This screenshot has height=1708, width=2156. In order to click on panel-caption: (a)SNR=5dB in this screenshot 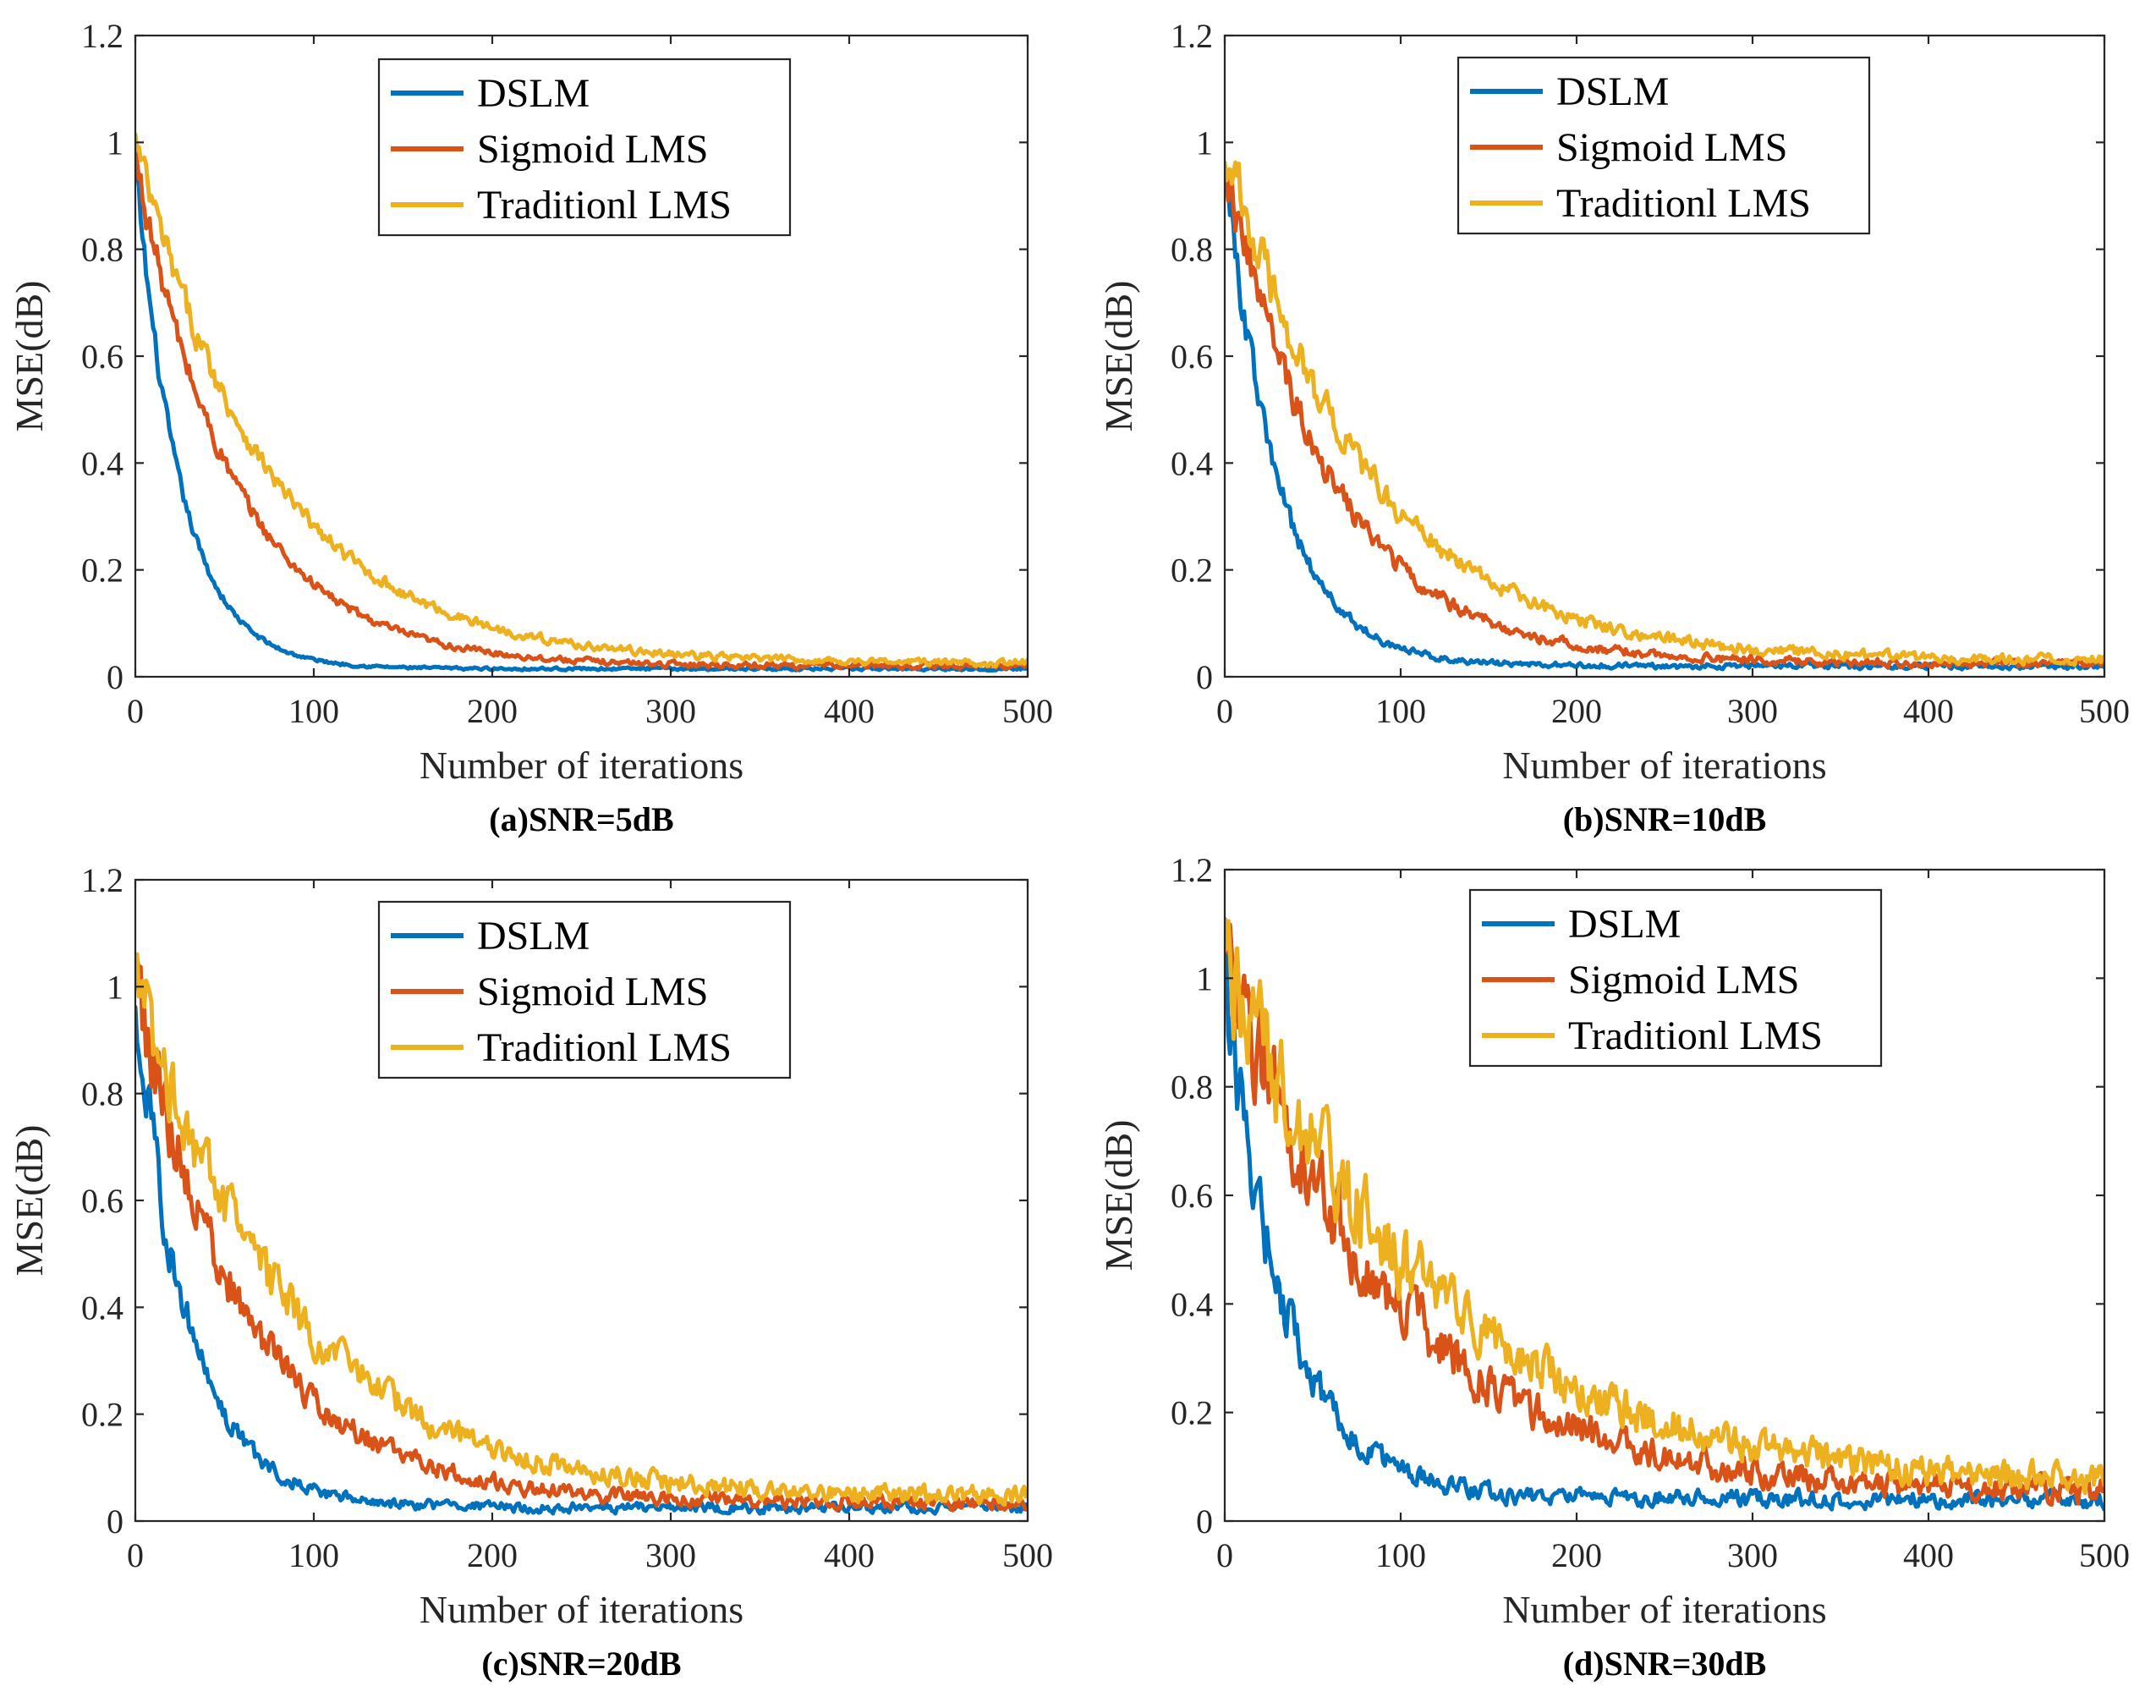, I will do `click(581, 819)`.